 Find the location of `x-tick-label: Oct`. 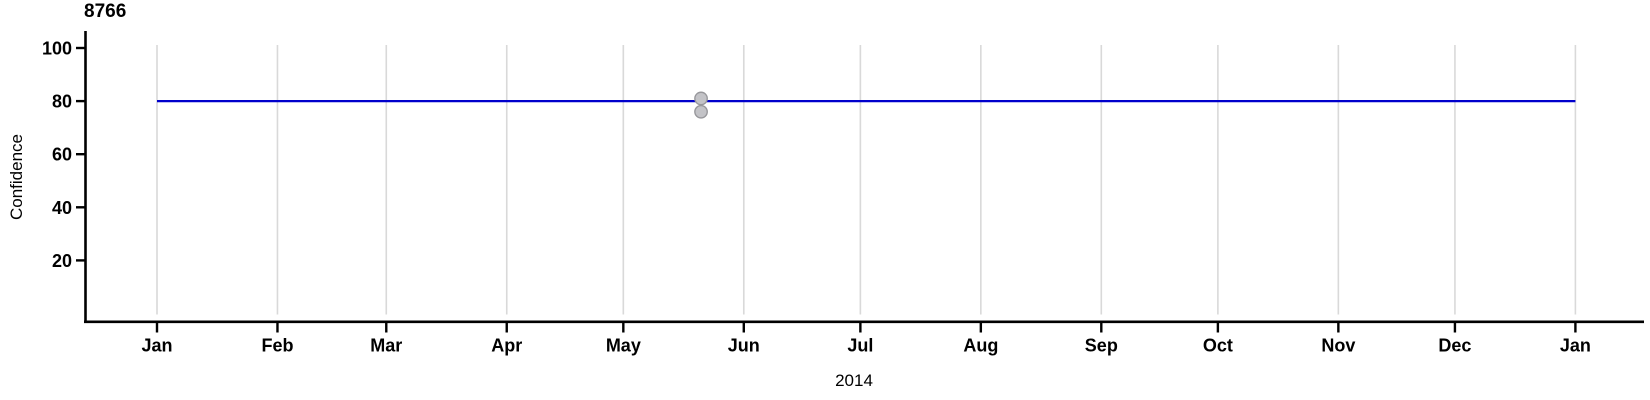

x-tick-label: Oct is located at coordinates (1218, 346).